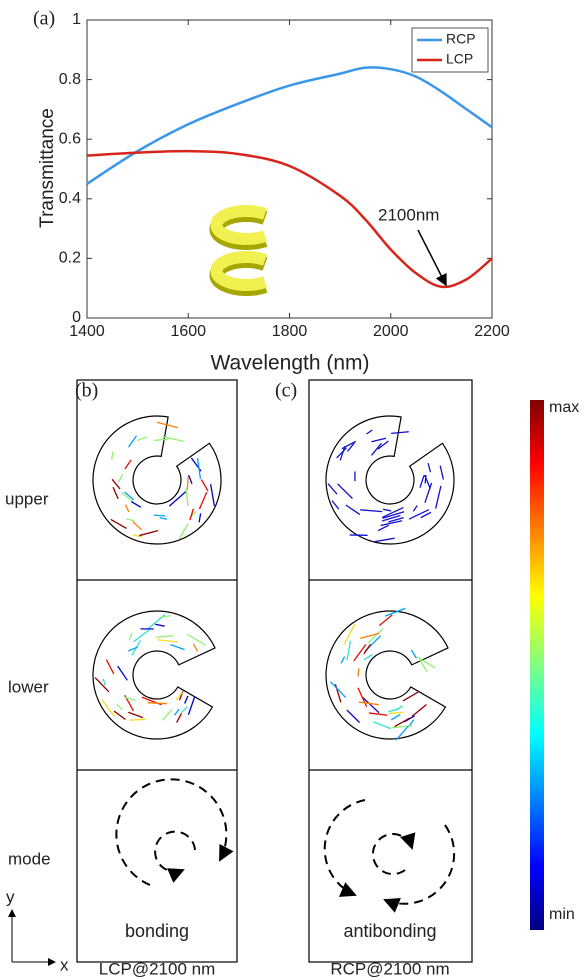 This screenshot has width=584, height=979. Describe the element at coordinates (238, 250) in the screenshot. I see `structure-icon` at that location.